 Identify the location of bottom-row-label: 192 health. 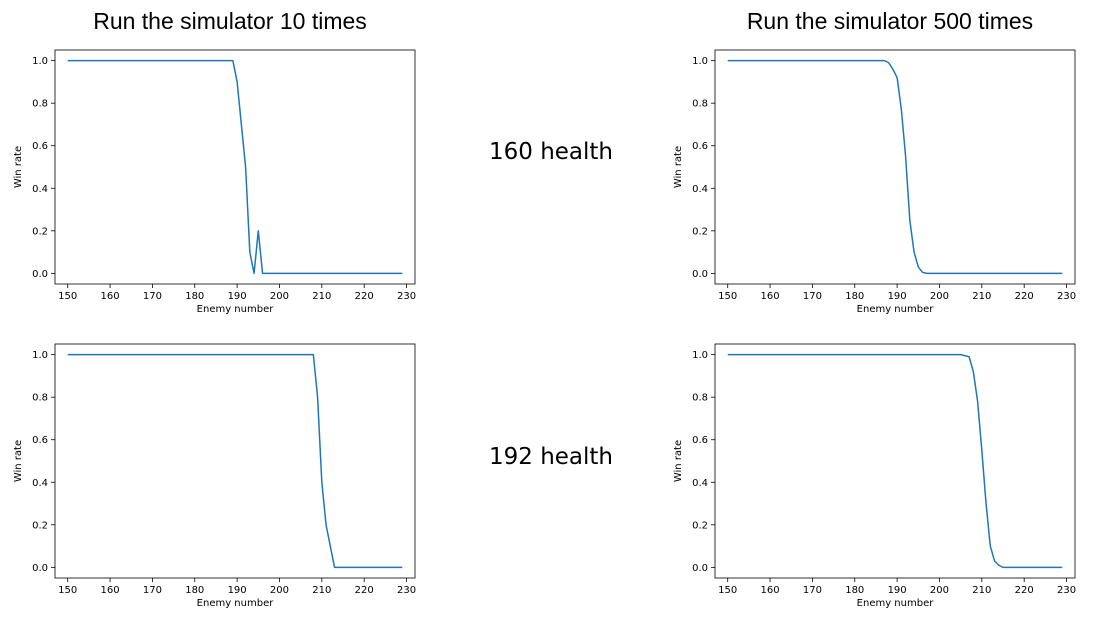
(551, 457).